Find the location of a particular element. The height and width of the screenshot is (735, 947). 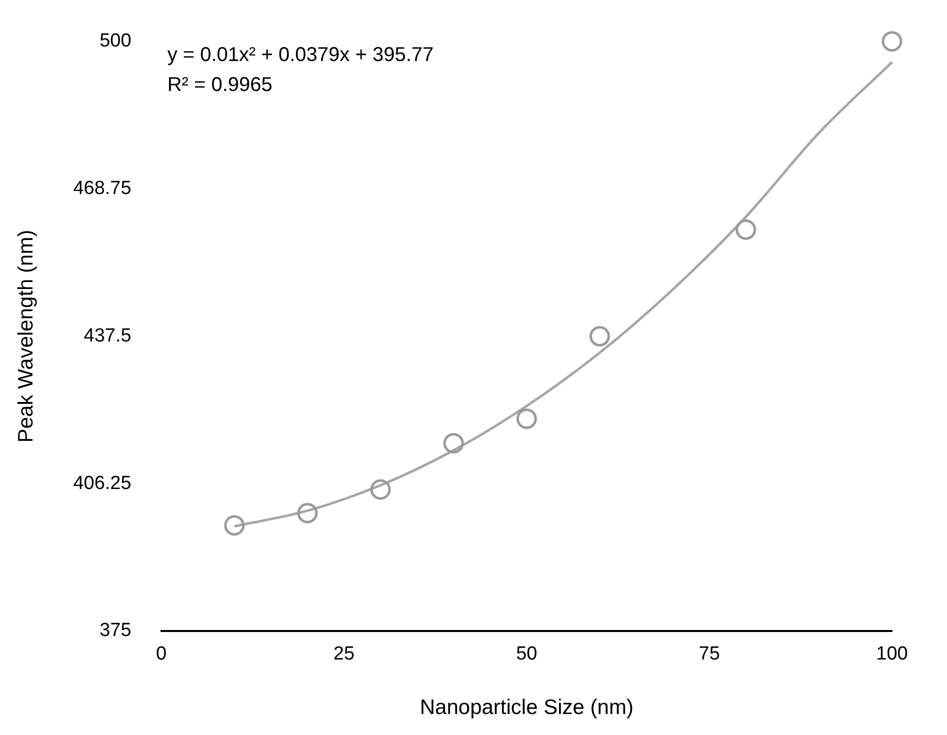

x-tick-label: 100 is located at coordinates (892, 654).